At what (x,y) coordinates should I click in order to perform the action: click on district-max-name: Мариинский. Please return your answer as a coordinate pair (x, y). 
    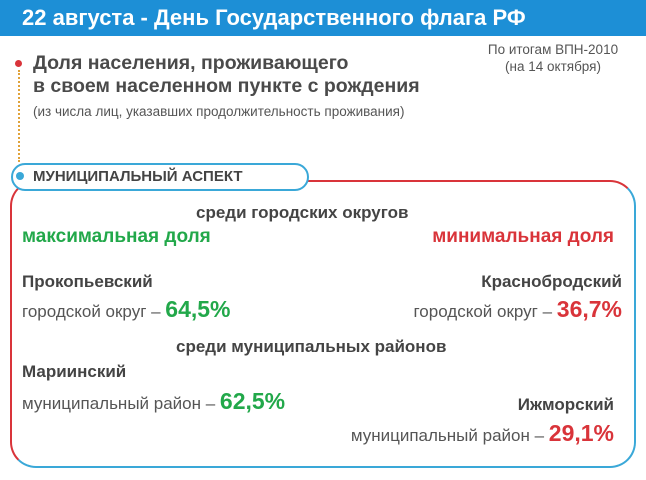
    Looking at the image, I should click on (74, 371).